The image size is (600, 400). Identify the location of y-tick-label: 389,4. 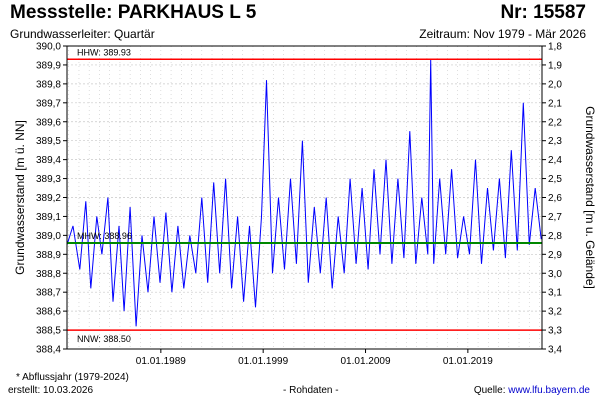
(48, 160).